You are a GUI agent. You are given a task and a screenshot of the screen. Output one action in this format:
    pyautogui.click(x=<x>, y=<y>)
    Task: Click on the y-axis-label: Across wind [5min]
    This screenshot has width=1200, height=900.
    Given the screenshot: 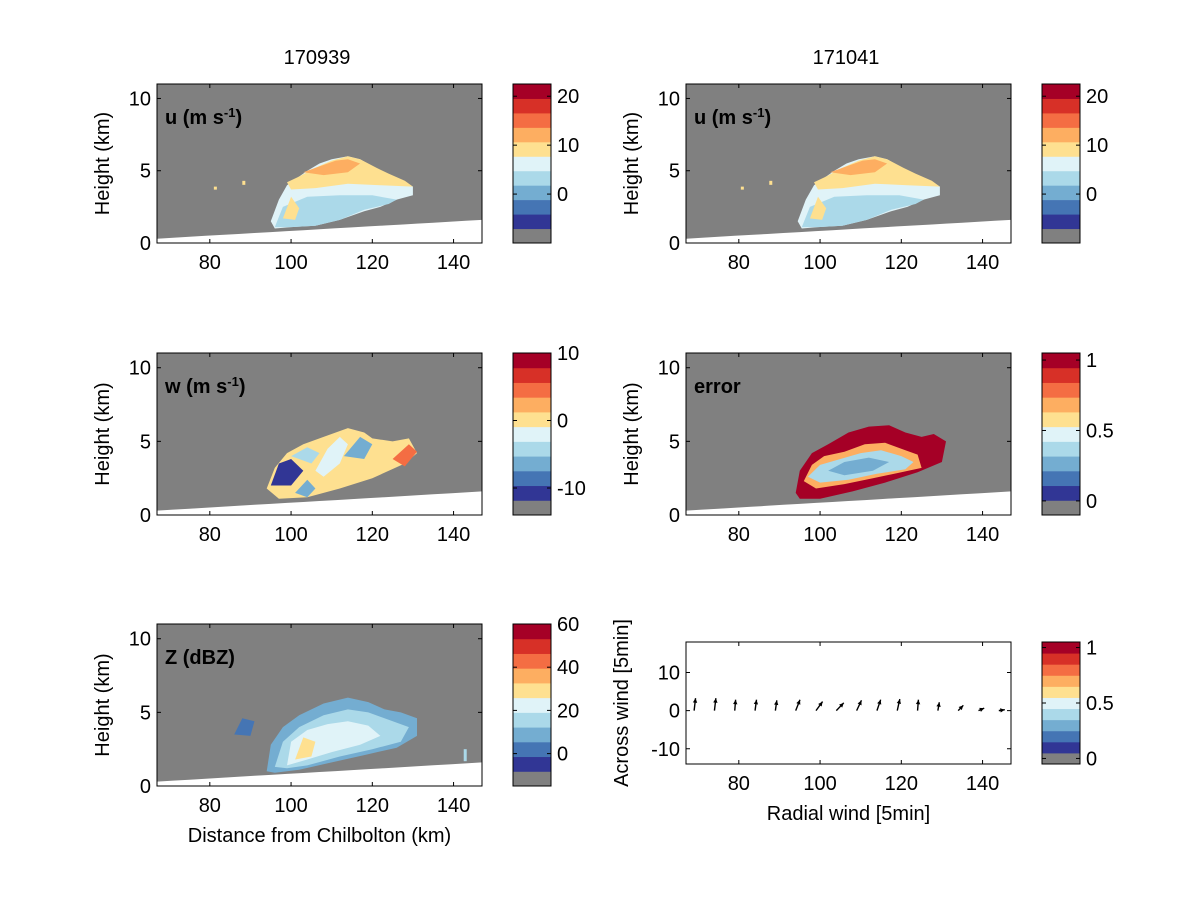 What is the action you would take?
    pyautogui.click(x=622, y=703)
    